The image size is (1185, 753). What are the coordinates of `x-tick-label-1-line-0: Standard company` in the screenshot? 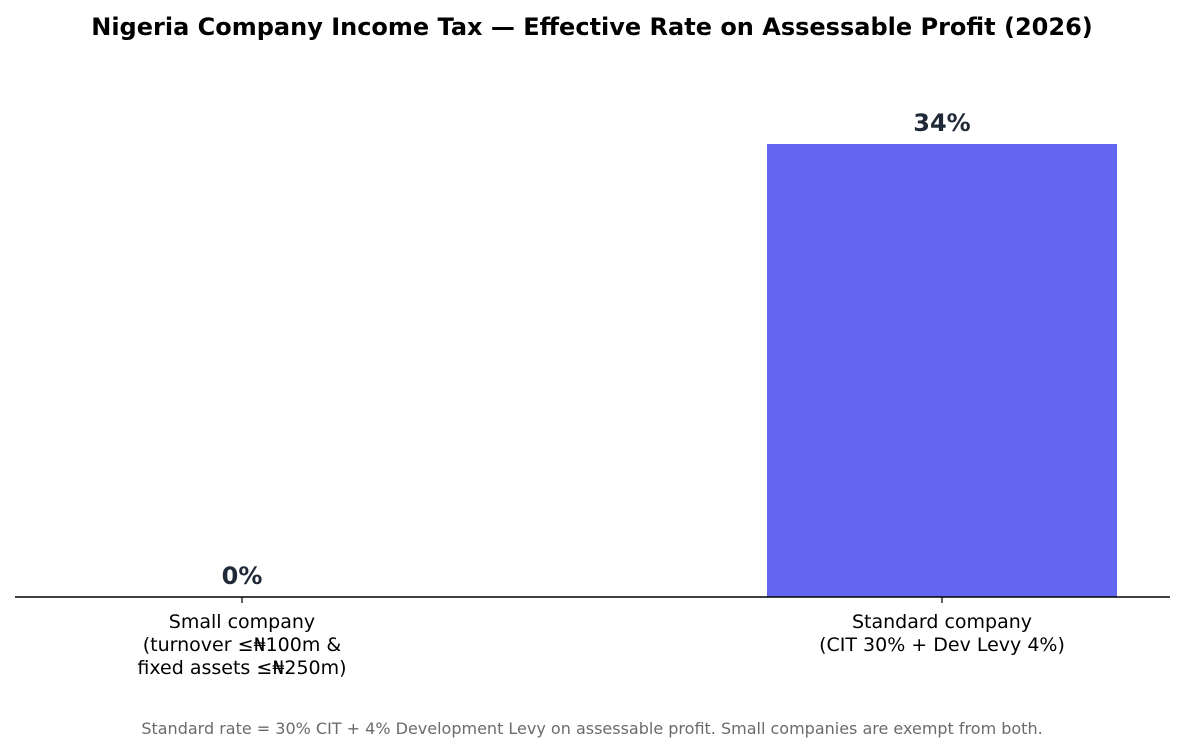 It's located at (942, 622).